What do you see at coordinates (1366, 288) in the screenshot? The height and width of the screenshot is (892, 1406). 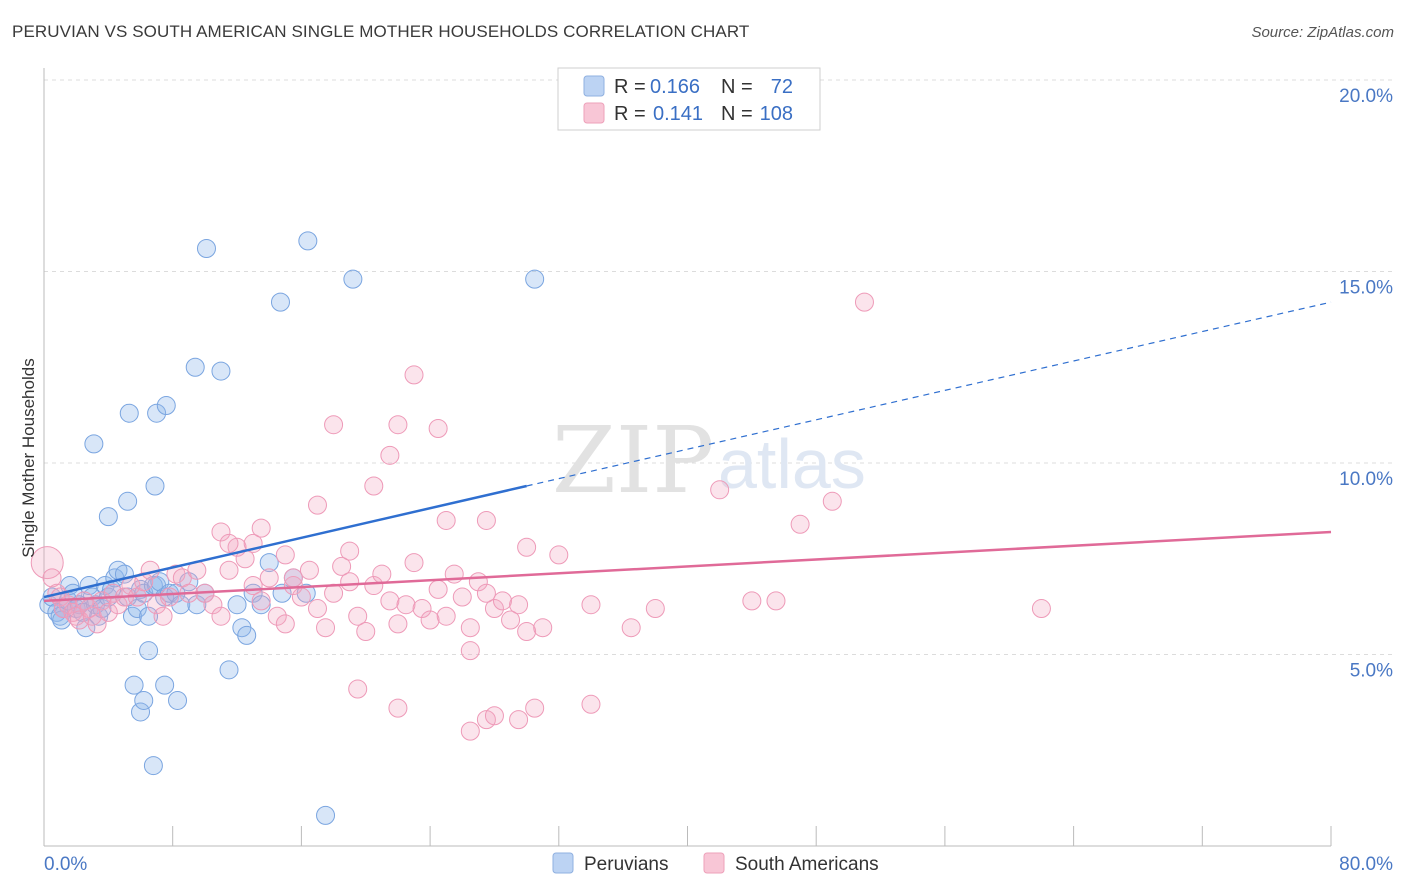 I see `y-tick-label: 15.0%` at bounding box center [1366, 288].